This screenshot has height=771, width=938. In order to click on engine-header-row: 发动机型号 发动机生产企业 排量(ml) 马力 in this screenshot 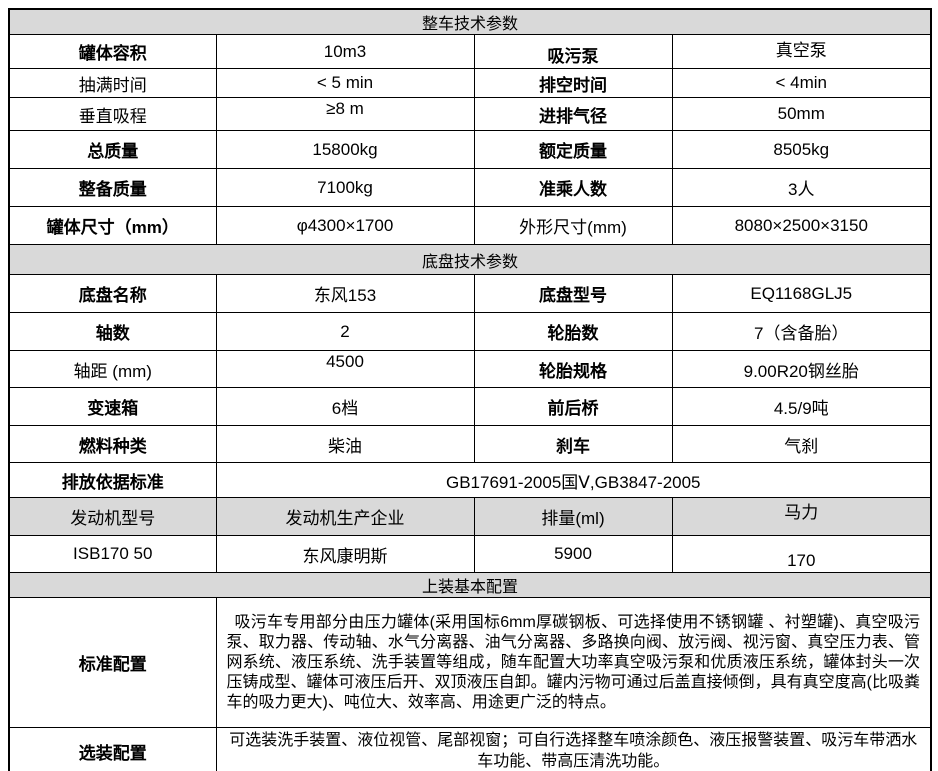, I will do `click(470, 516)`.